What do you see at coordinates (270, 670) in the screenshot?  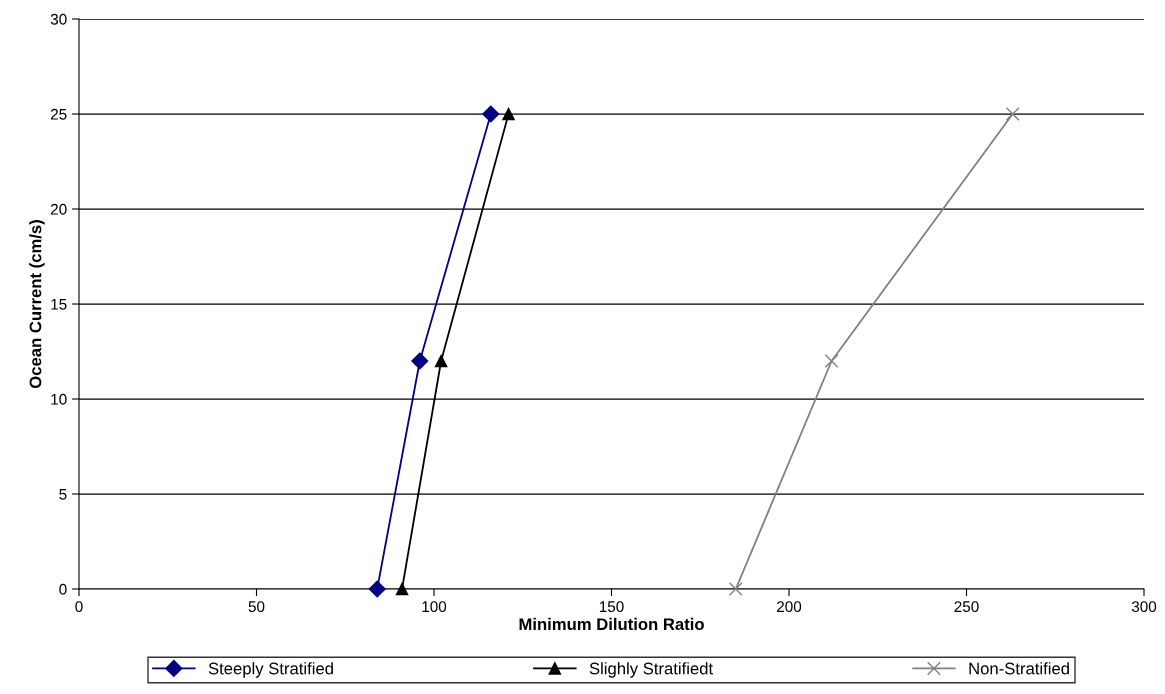 I see `legend-label: Steeply Stratified` at bounding box center [270, 670].